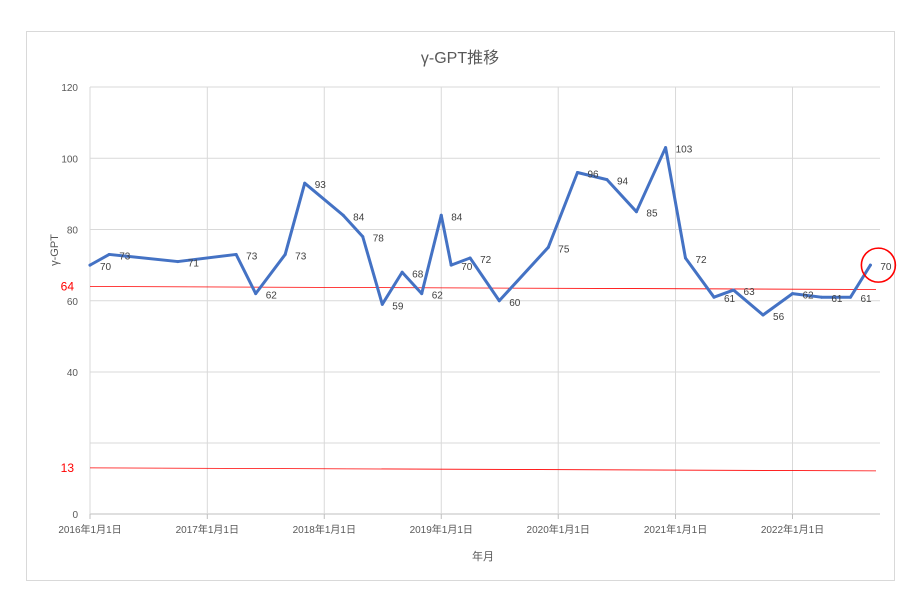 The width and height of the screenshot is (920, 612). I want to click on data-label: 75, so click(564, 249).